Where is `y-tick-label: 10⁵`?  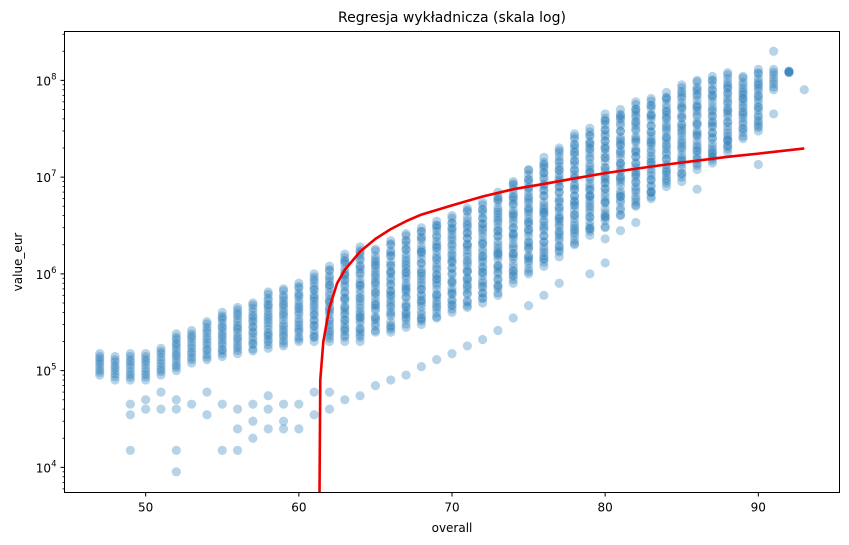
y-tick-label: 10⁵ is located at coordinates (46, 371).